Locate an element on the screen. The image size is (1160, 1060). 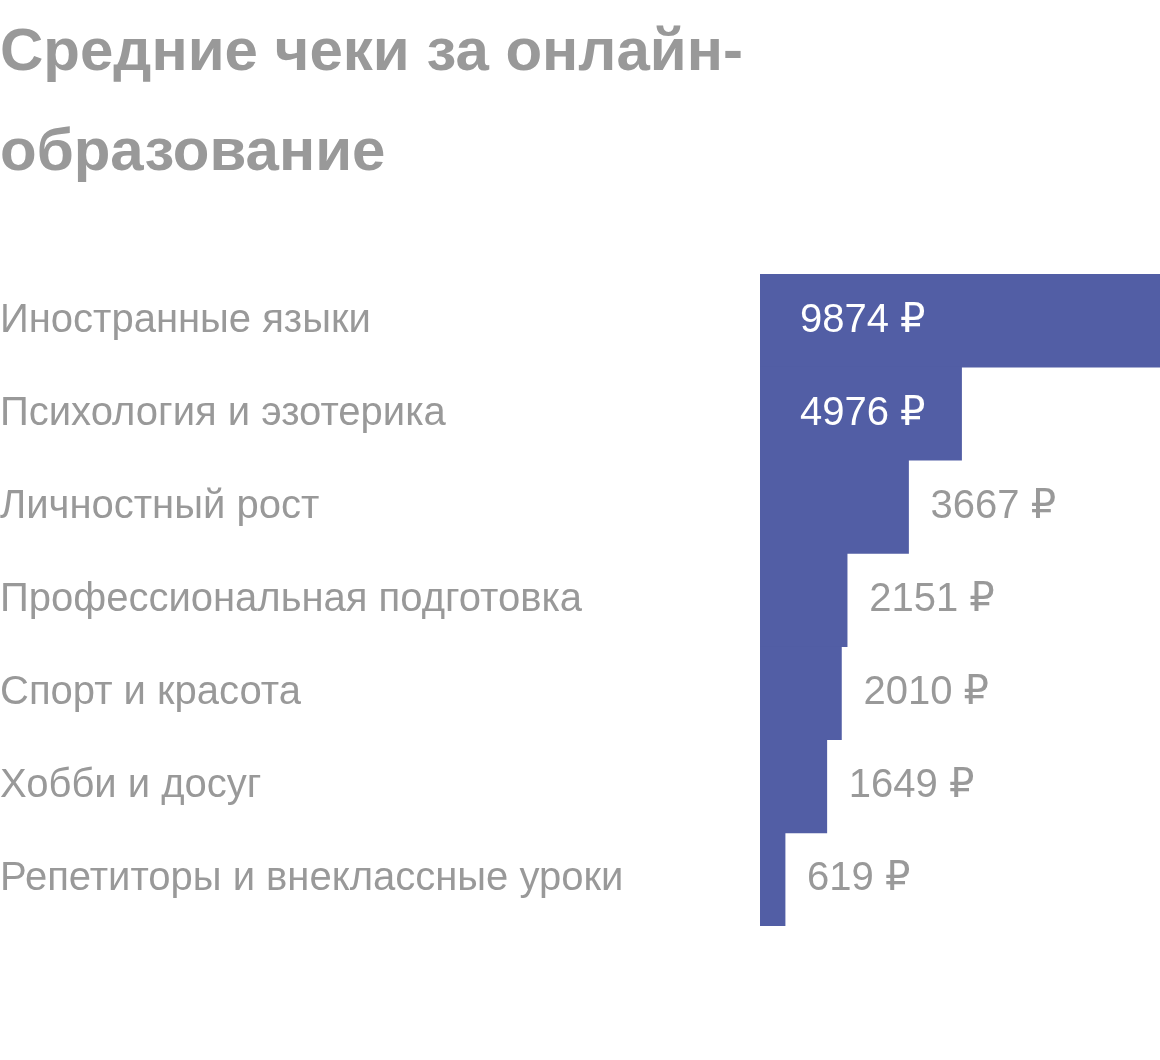
y-tick-label: Репетиторы и внеклассные уроки is located at coordinates (312, 876).